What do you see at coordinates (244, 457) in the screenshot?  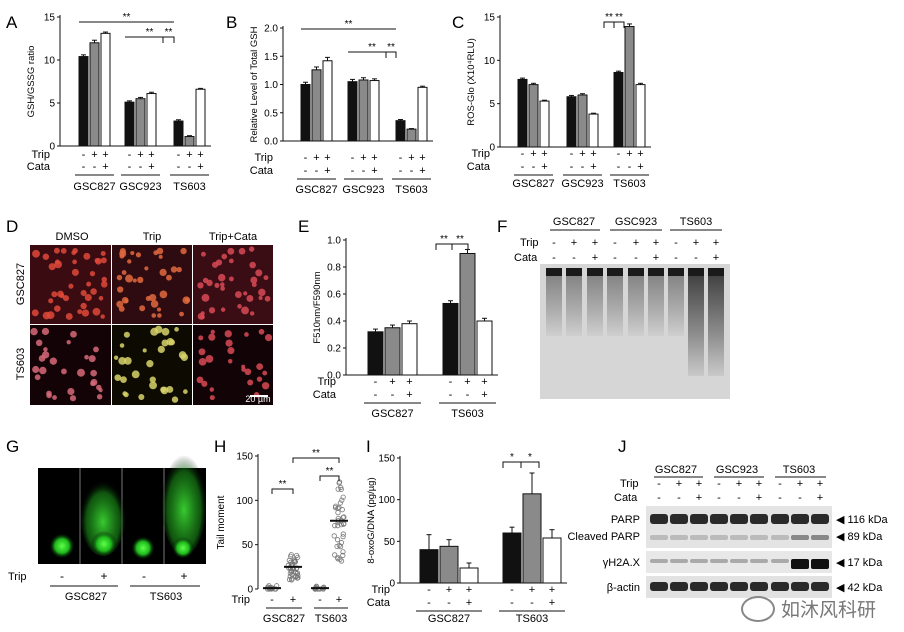 I see `y-tick-label: 150` at bounding box center [244, 457].